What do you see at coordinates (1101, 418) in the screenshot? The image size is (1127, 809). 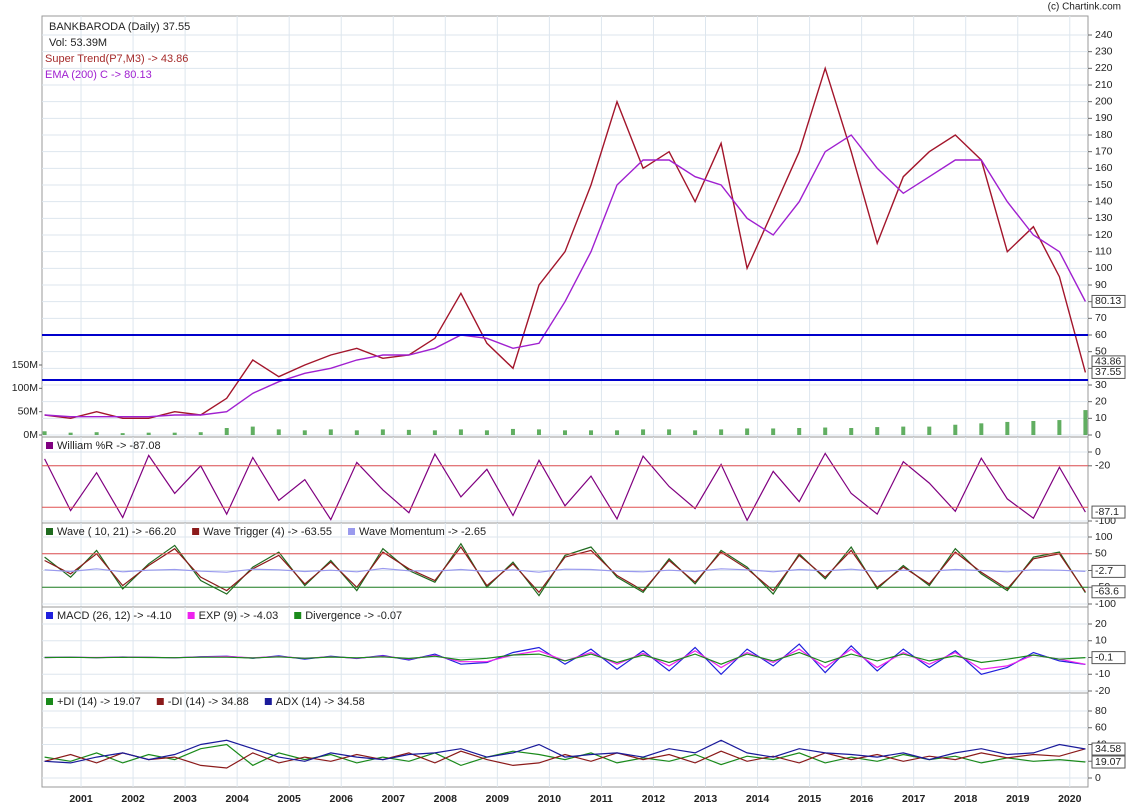 I see `y-tick-label: 10` at bounding box center [1101, 418].